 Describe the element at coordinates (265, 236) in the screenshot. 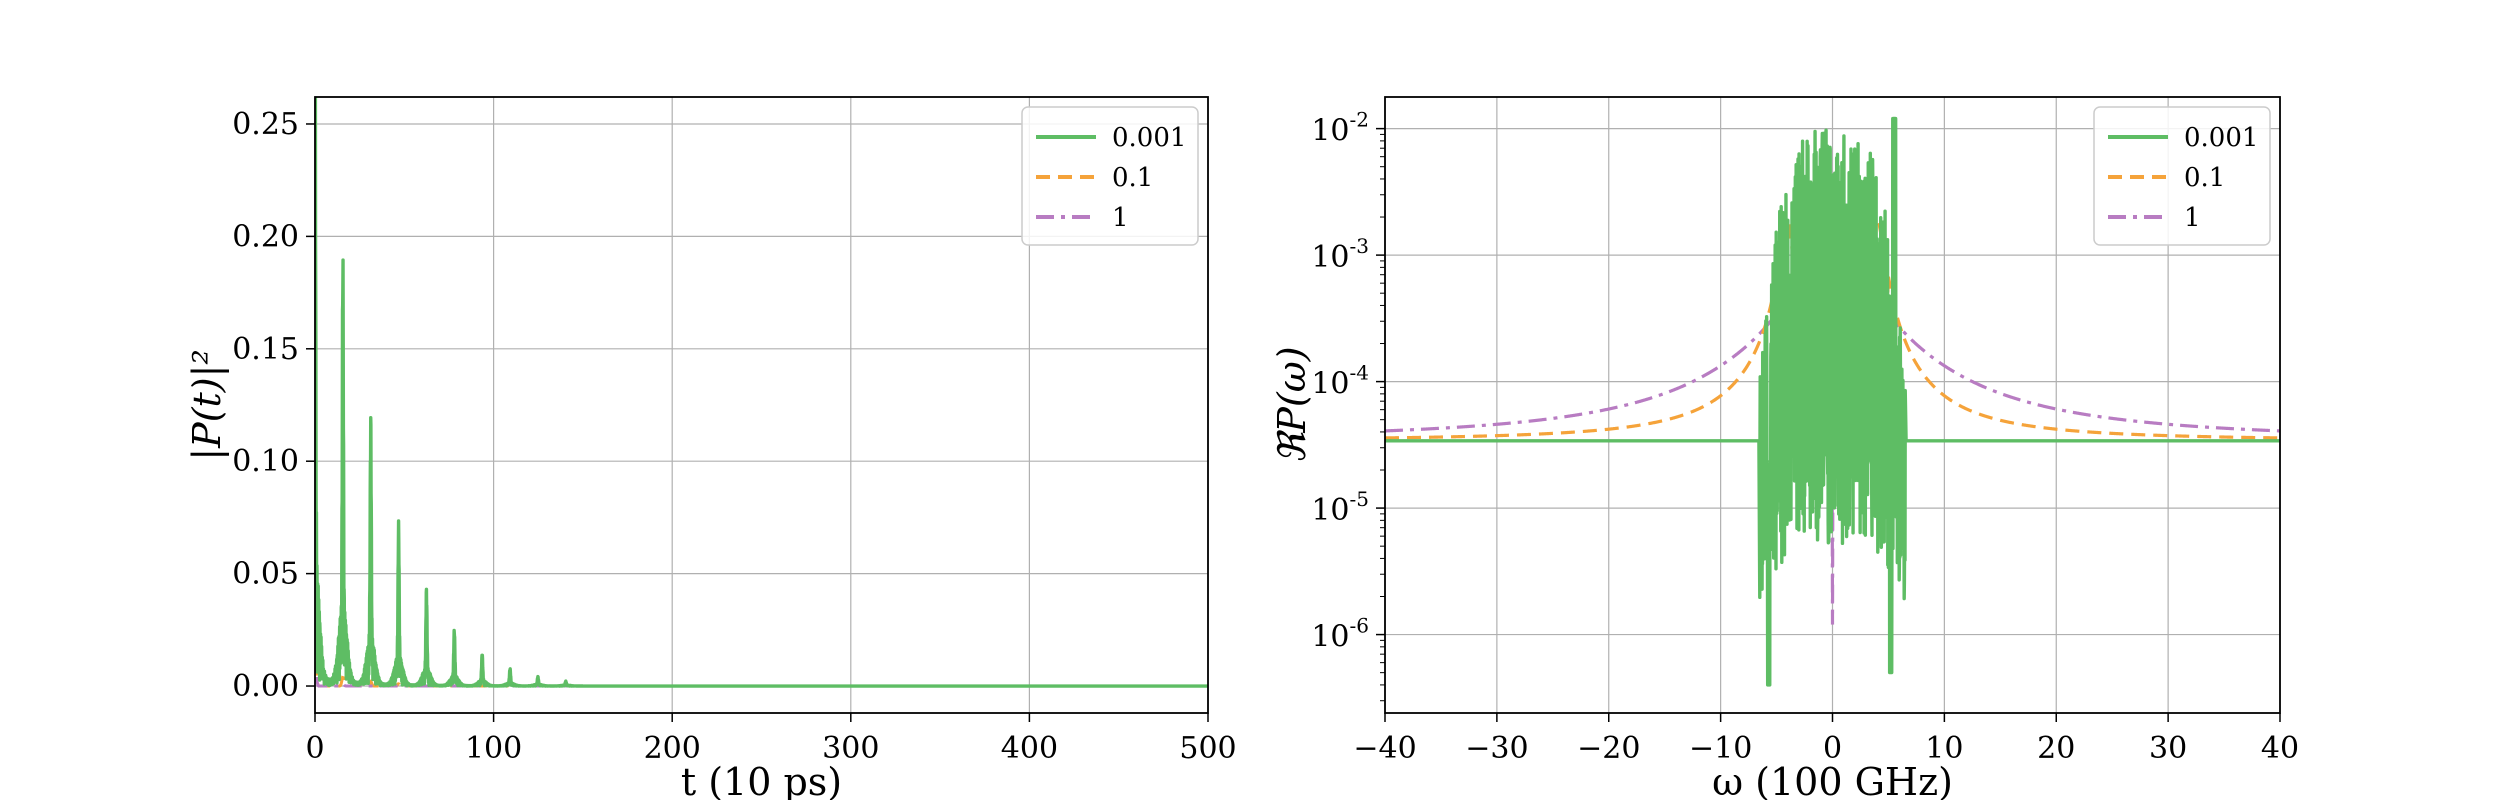

I see `y-tick-label: 0.20` at that location.